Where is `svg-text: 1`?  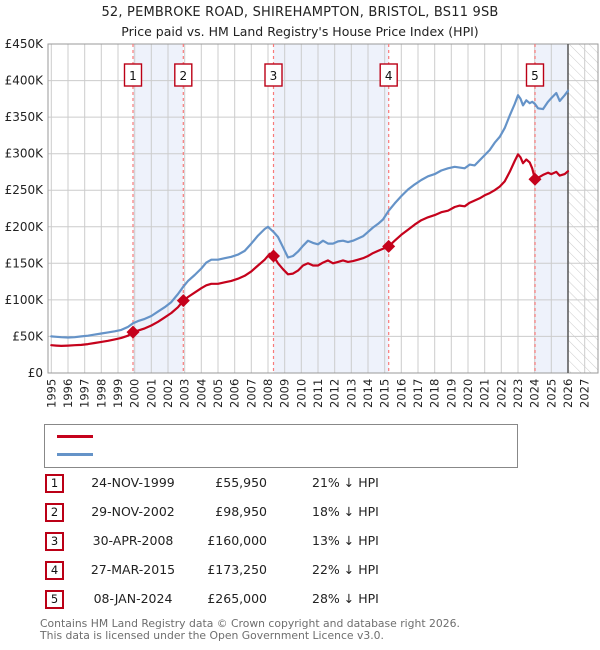
svg-text: 1 is located at coordinates (133, 76).